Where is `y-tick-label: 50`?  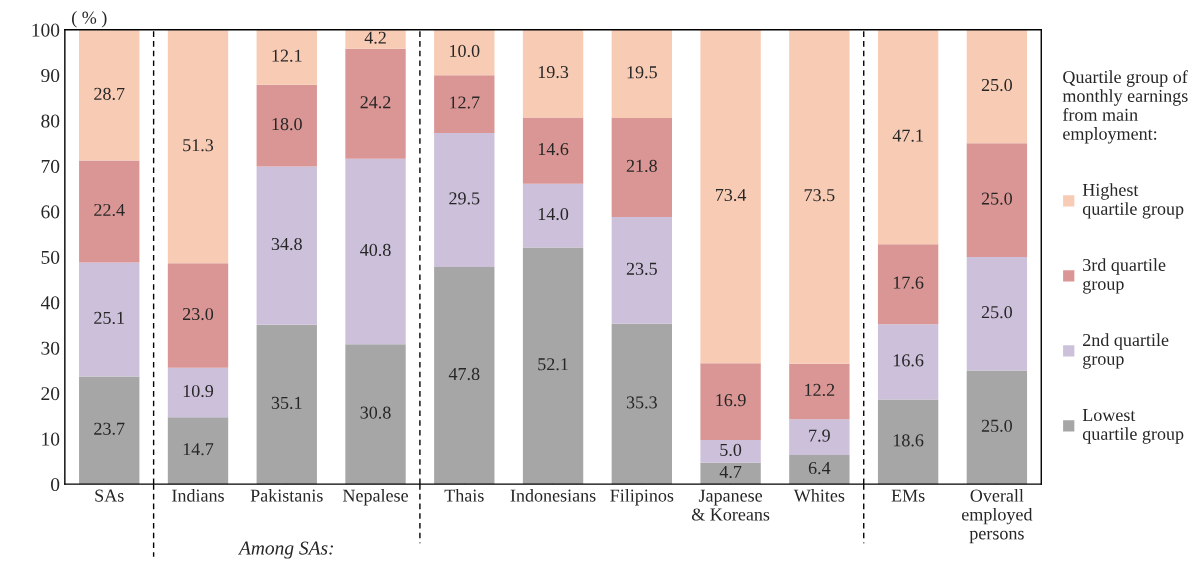 y-tick-label: 50 is located at coordinates (50, 257).